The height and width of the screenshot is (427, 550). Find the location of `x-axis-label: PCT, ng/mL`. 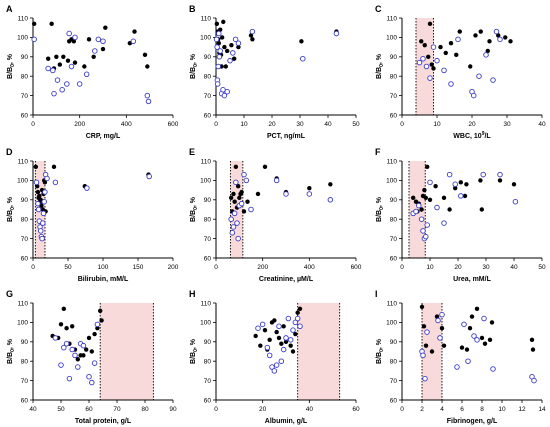

x-axis-label: PCT, ng/mL is located at coordinates (286, 136).